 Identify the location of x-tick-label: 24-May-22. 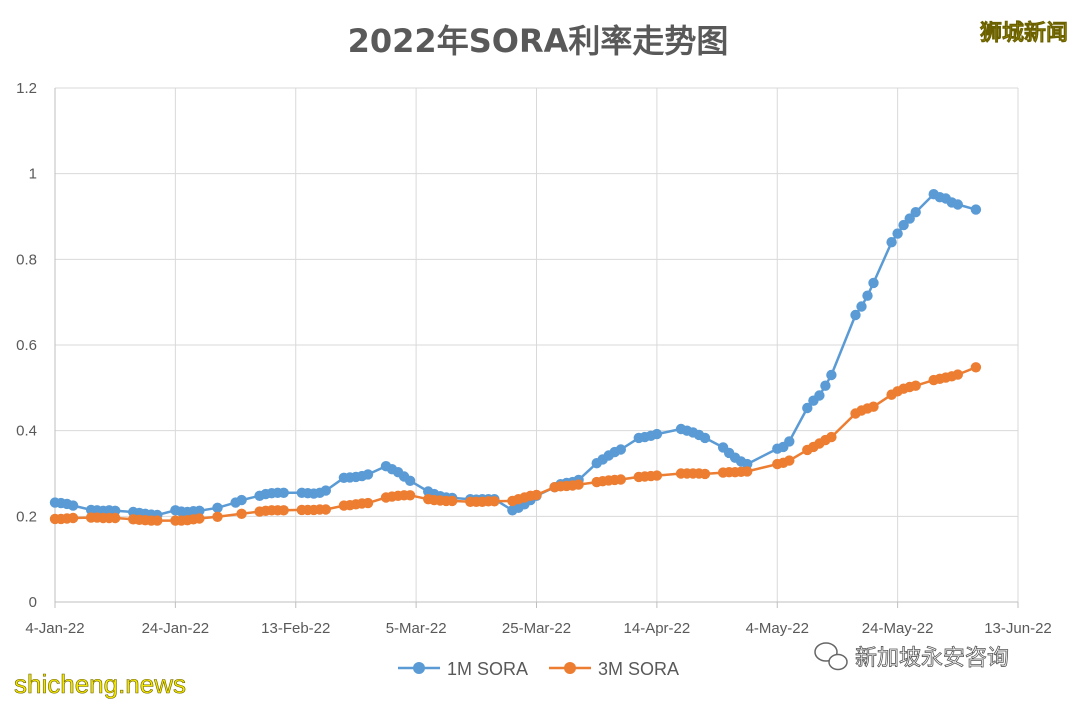
(898, 628).